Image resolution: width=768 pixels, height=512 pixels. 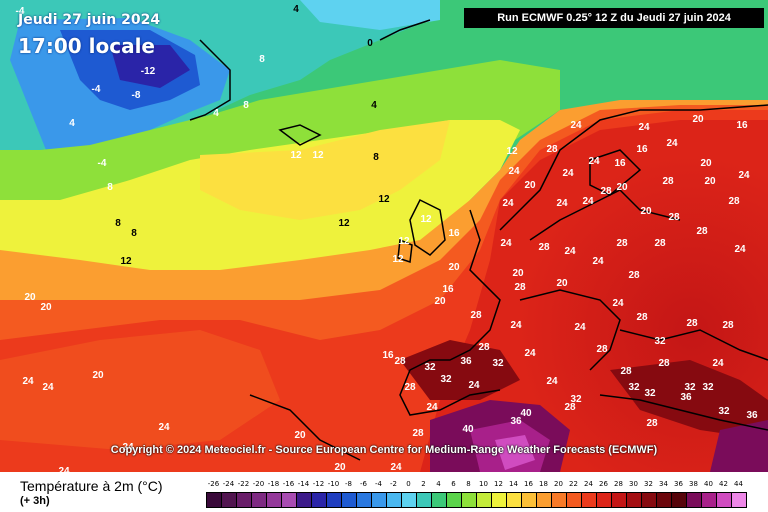 I want to click on scale-tick-label: -26, so click(x=213, y=484).